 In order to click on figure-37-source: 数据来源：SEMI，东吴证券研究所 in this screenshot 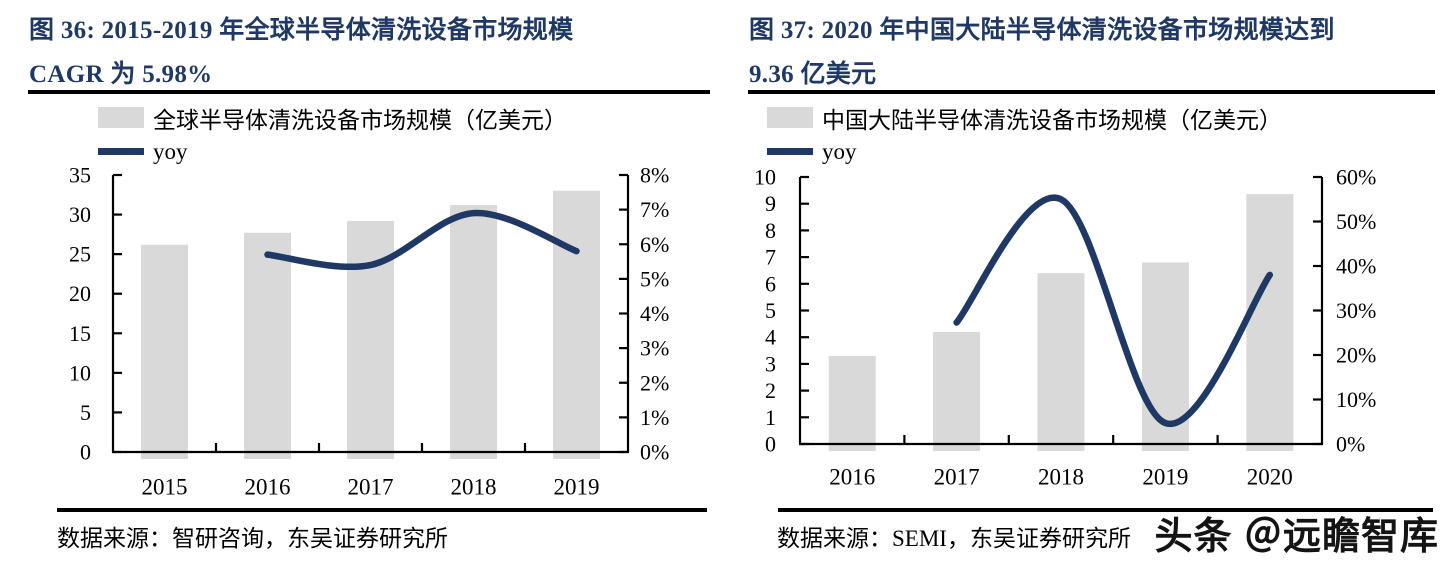, I will do `click(954, 538)`.